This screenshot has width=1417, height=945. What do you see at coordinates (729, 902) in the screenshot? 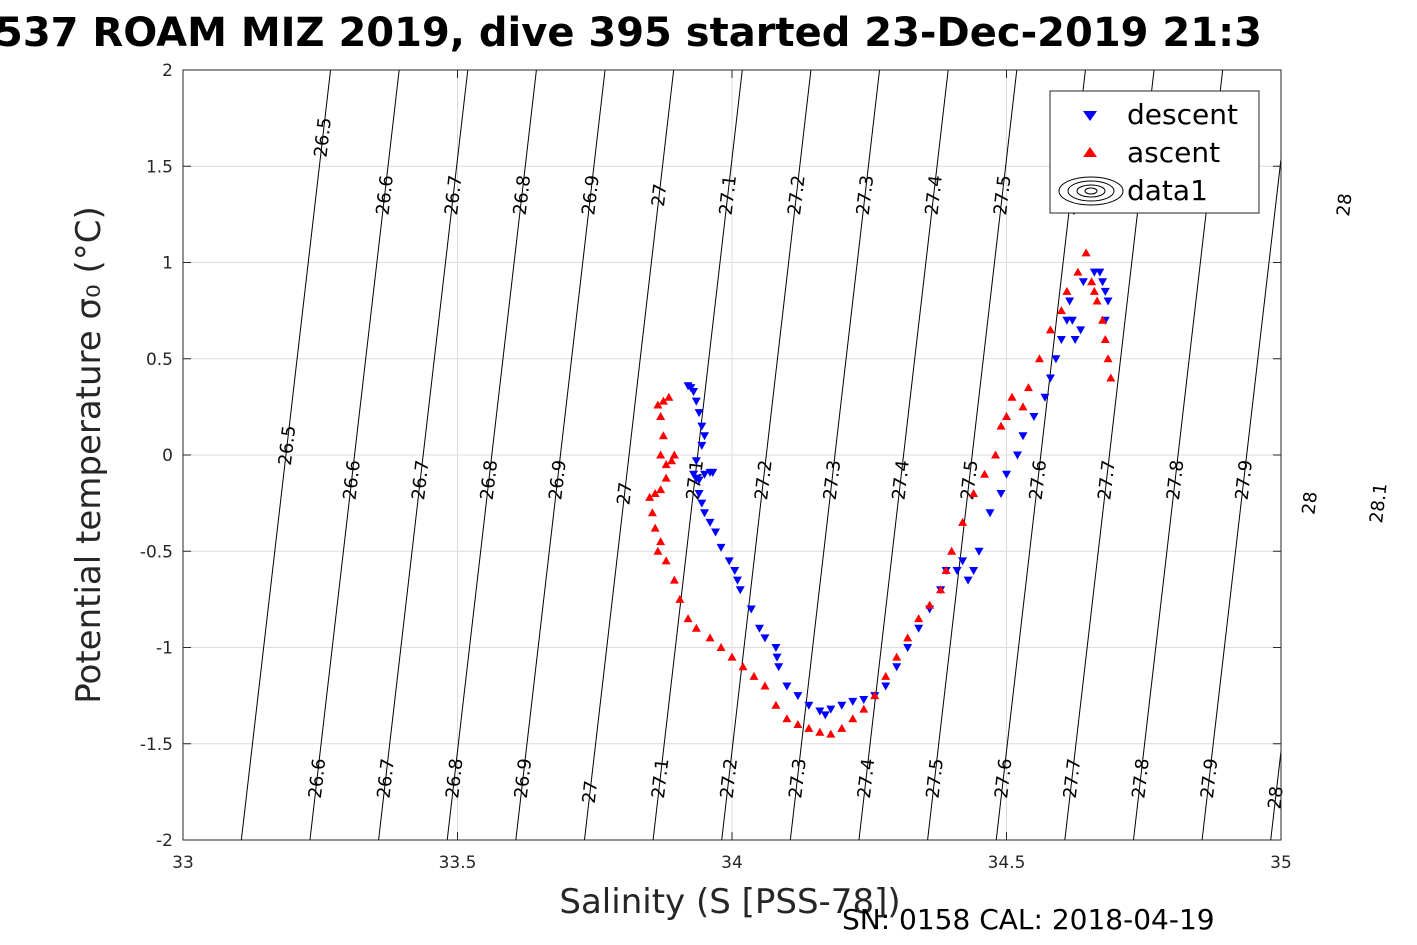
I see `x-axis-label: Salinity (S [PSS-78])` at bounding box center [729, 902].